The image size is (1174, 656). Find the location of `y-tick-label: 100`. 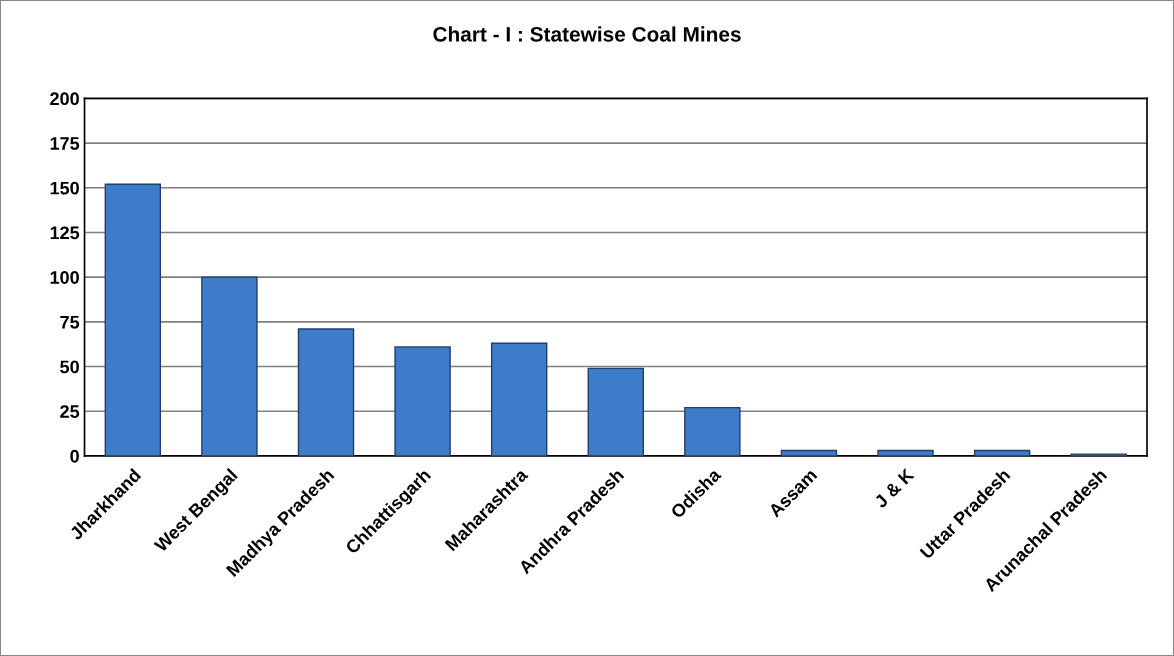

y-tick-label: 100 is located at coordinates (64, 277).